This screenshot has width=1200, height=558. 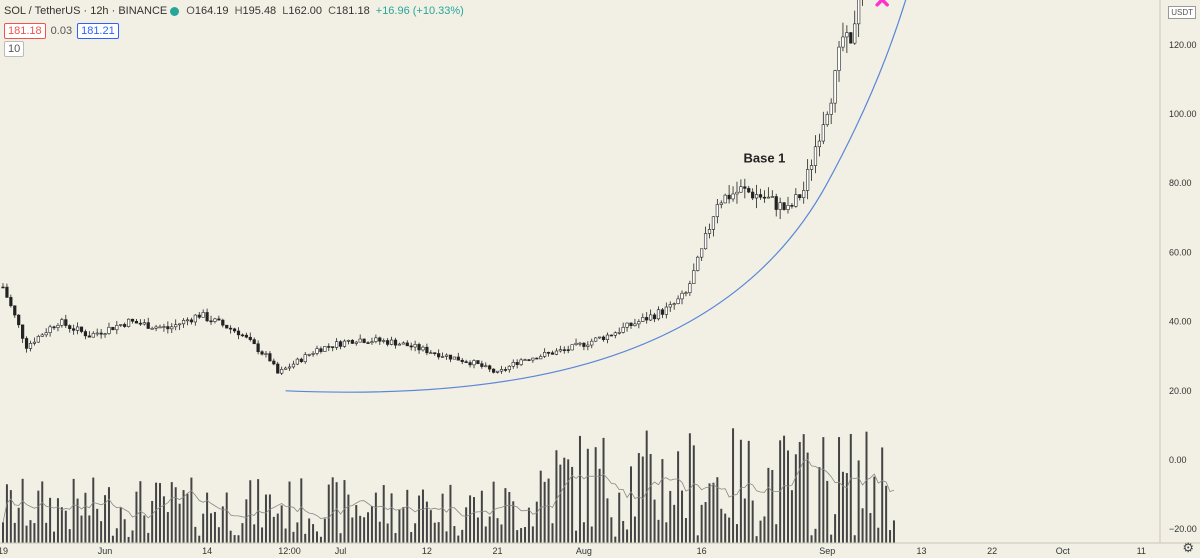 What do you see at coordinates (86, 11) in the screenshot?
I see `symbol-title: SOL / TetherUS · 12h · BINANCE` at bounding box center [86, 11].